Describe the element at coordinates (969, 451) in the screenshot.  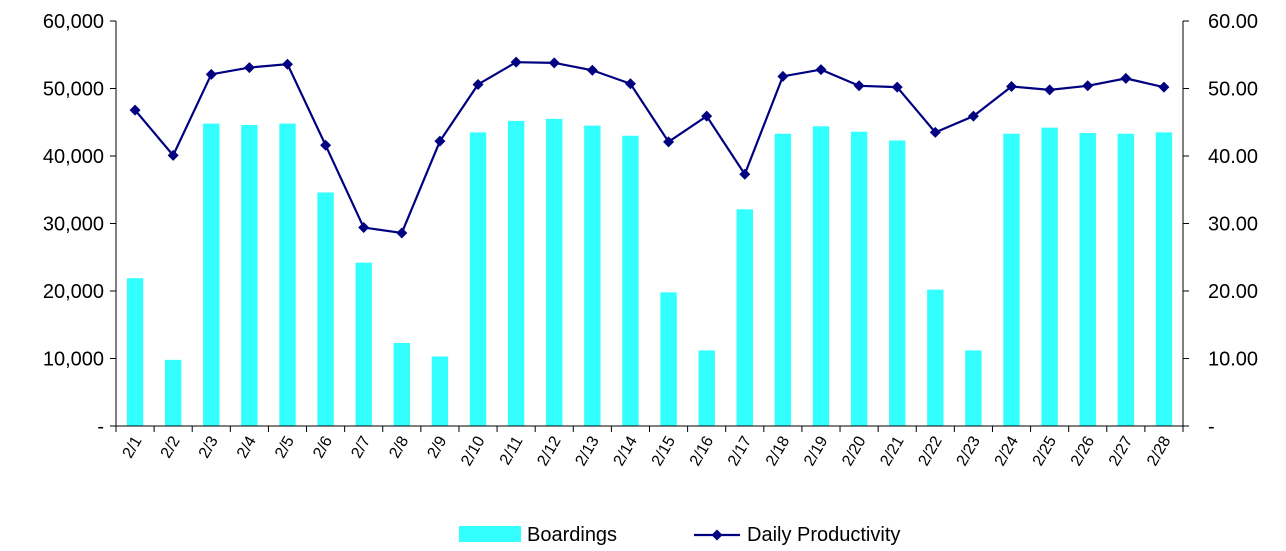
I see `x-axis-tick-label: 2/23` at that location.